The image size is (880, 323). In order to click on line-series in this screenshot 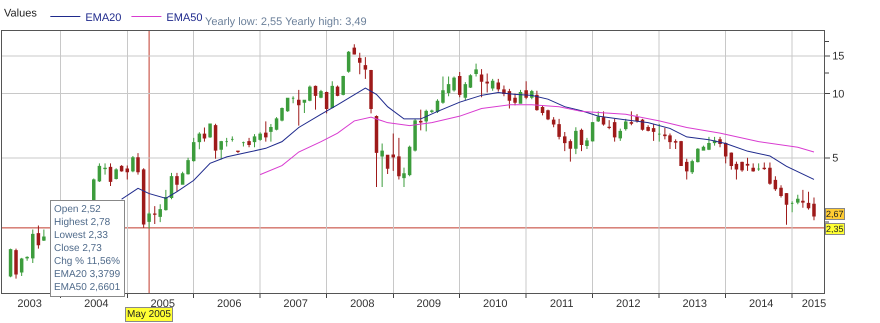, I will do `click(537, 140)`.